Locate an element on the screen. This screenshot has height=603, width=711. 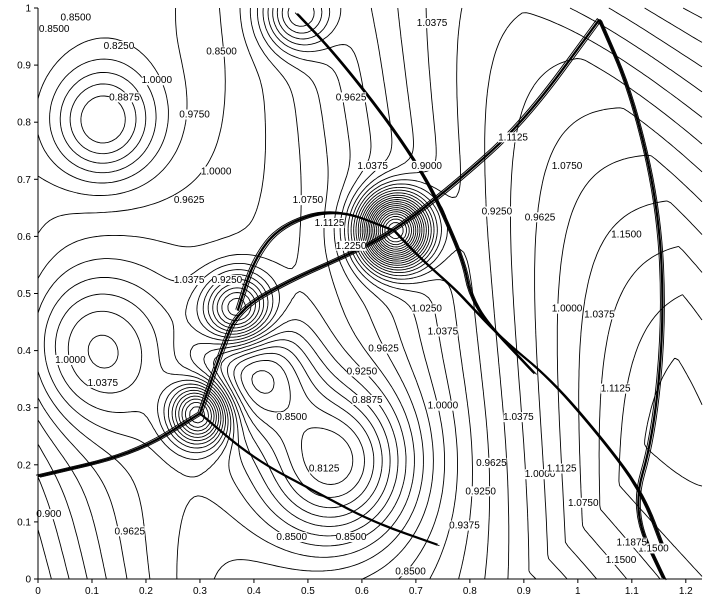
contour-label: 0.9750 is located at coordinates (194, 114).